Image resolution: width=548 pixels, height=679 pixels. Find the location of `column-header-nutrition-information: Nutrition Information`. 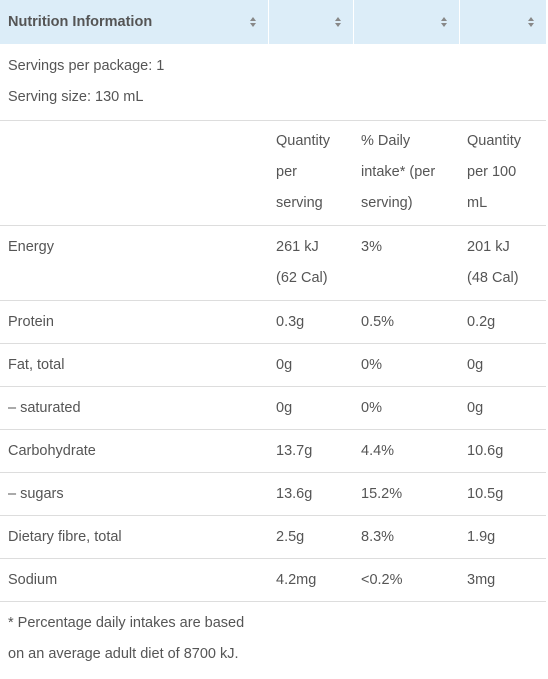

column-header-nutrition-information: Nutrition Information is located at coordinates (134, 22).